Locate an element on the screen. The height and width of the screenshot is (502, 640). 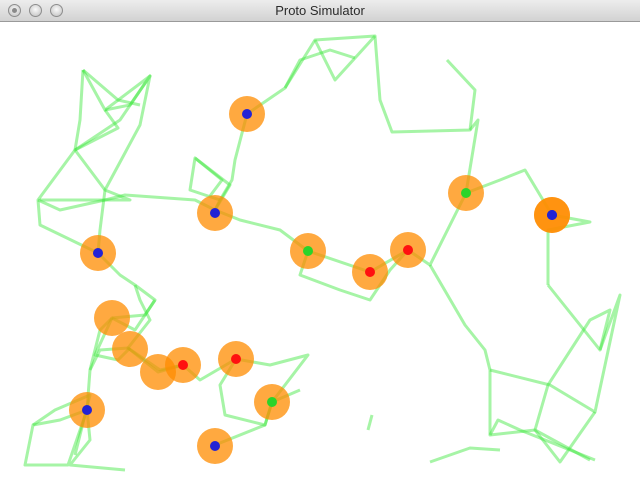
device-dot-h4 is located at coordinates (308, 251).